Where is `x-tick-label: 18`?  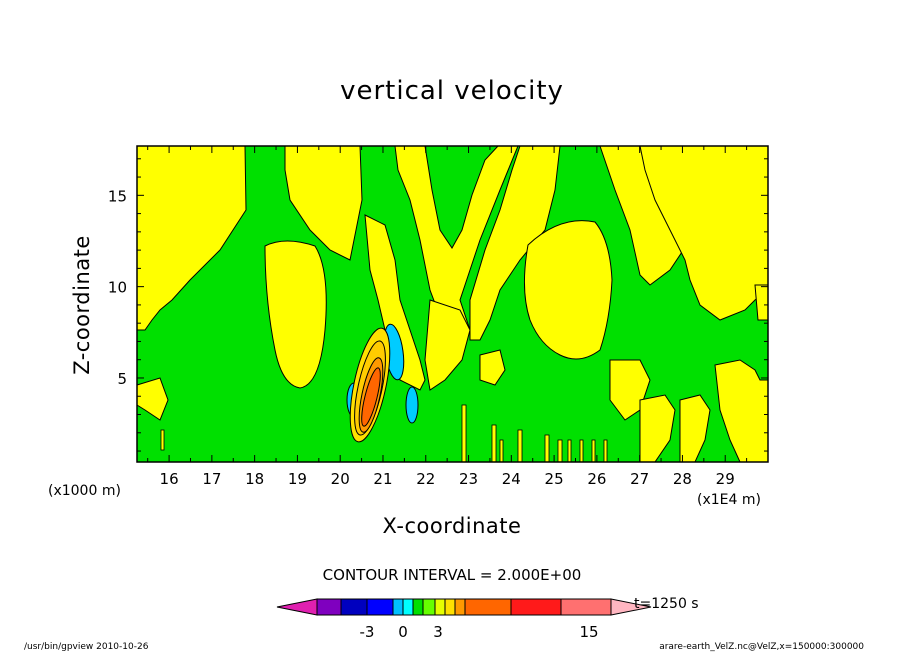 x-tick-label: 18 is located at coordinates (254, 479).